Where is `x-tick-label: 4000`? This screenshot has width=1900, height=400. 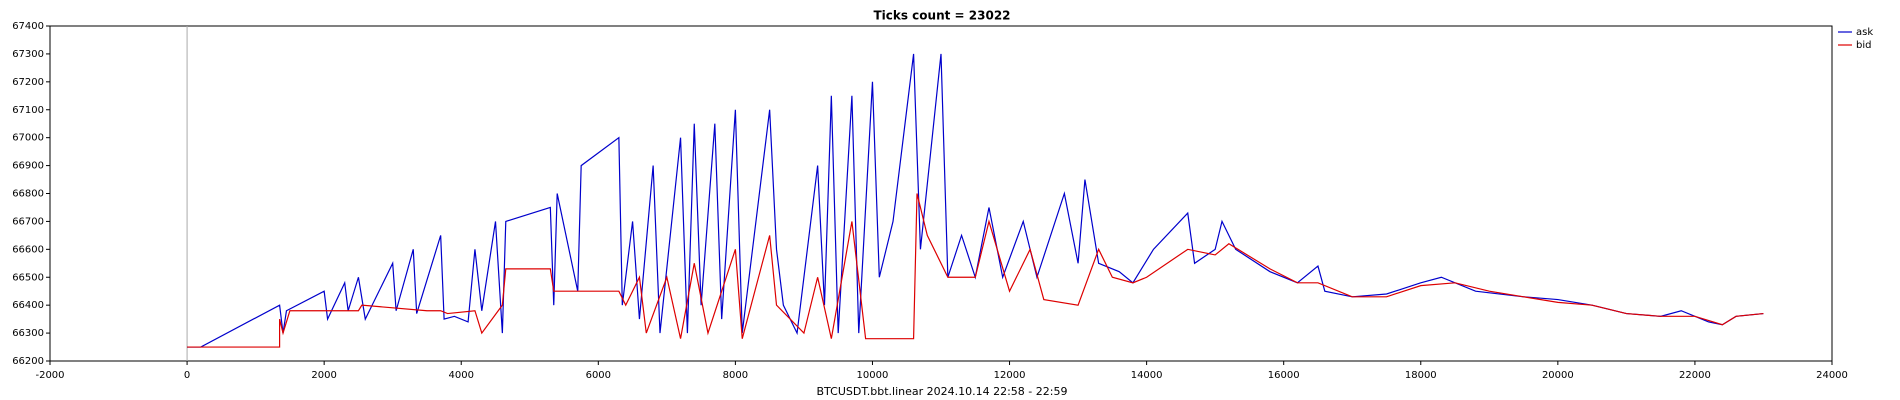
x-tick-label: 4000 is located at coordinates (461, 375).